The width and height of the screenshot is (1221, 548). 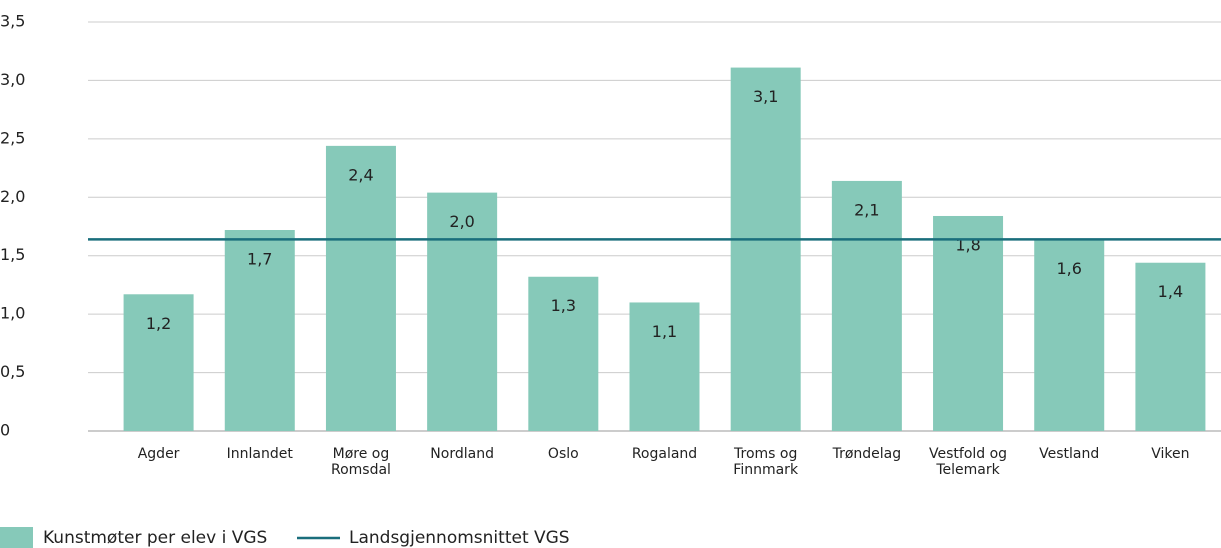 I want to click on y-tick-label: 1,5, so click(x=12, y=254).